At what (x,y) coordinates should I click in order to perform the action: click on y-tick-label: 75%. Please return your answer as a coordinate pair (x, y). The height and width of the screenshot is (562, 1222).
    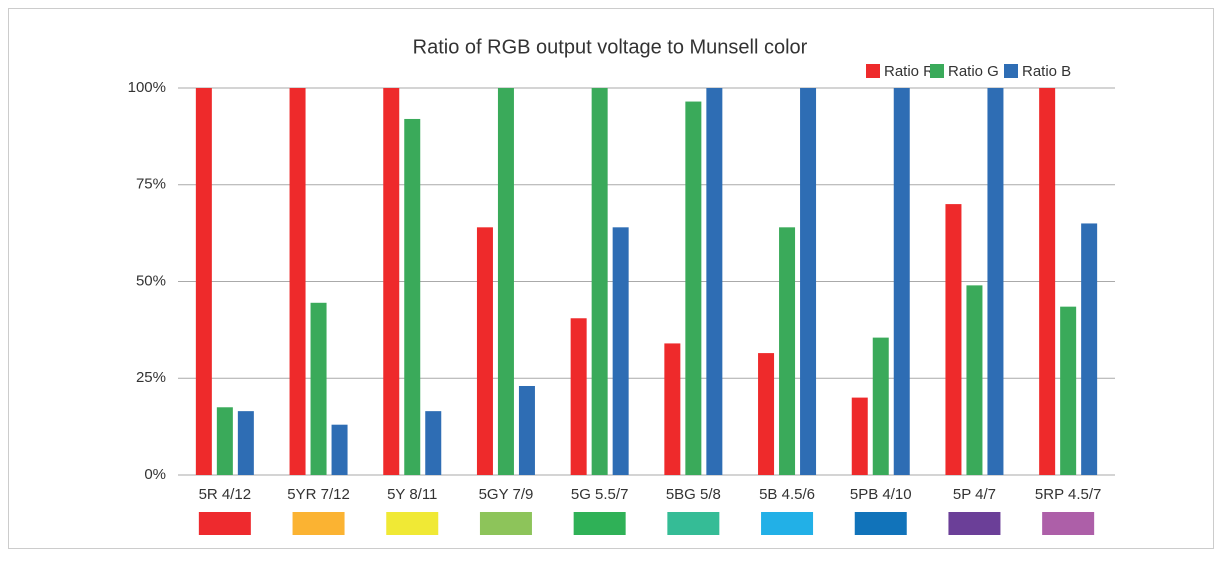
    Looking at the image, I should click on (151, 184).